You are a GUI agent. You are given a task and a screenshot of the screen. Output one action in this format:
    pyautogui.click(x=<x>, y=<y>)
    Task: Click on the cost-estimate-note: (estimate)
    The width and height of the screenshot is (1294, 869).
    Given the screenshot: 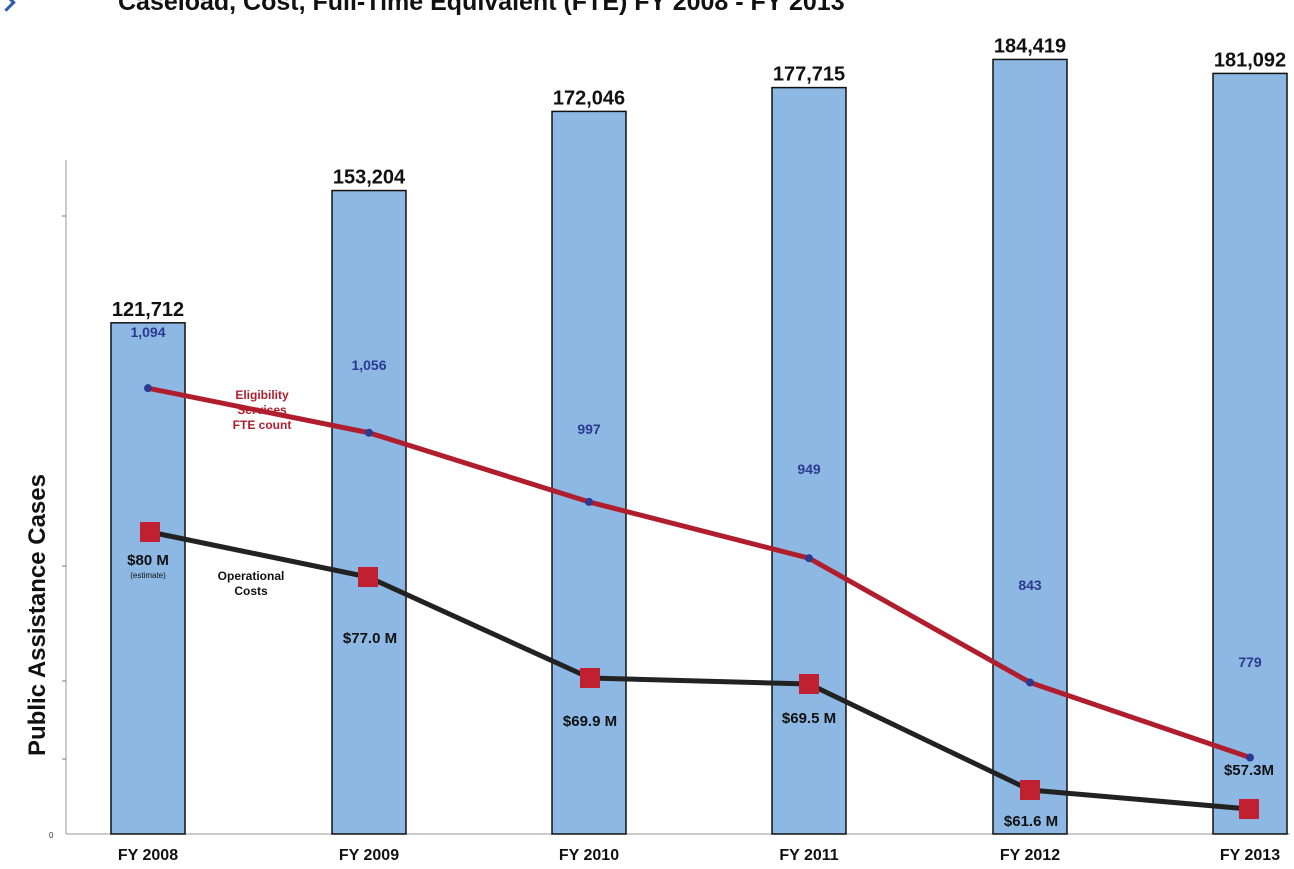 What is the action you would take?
    pyautogui.click(x=148, y=575)
    